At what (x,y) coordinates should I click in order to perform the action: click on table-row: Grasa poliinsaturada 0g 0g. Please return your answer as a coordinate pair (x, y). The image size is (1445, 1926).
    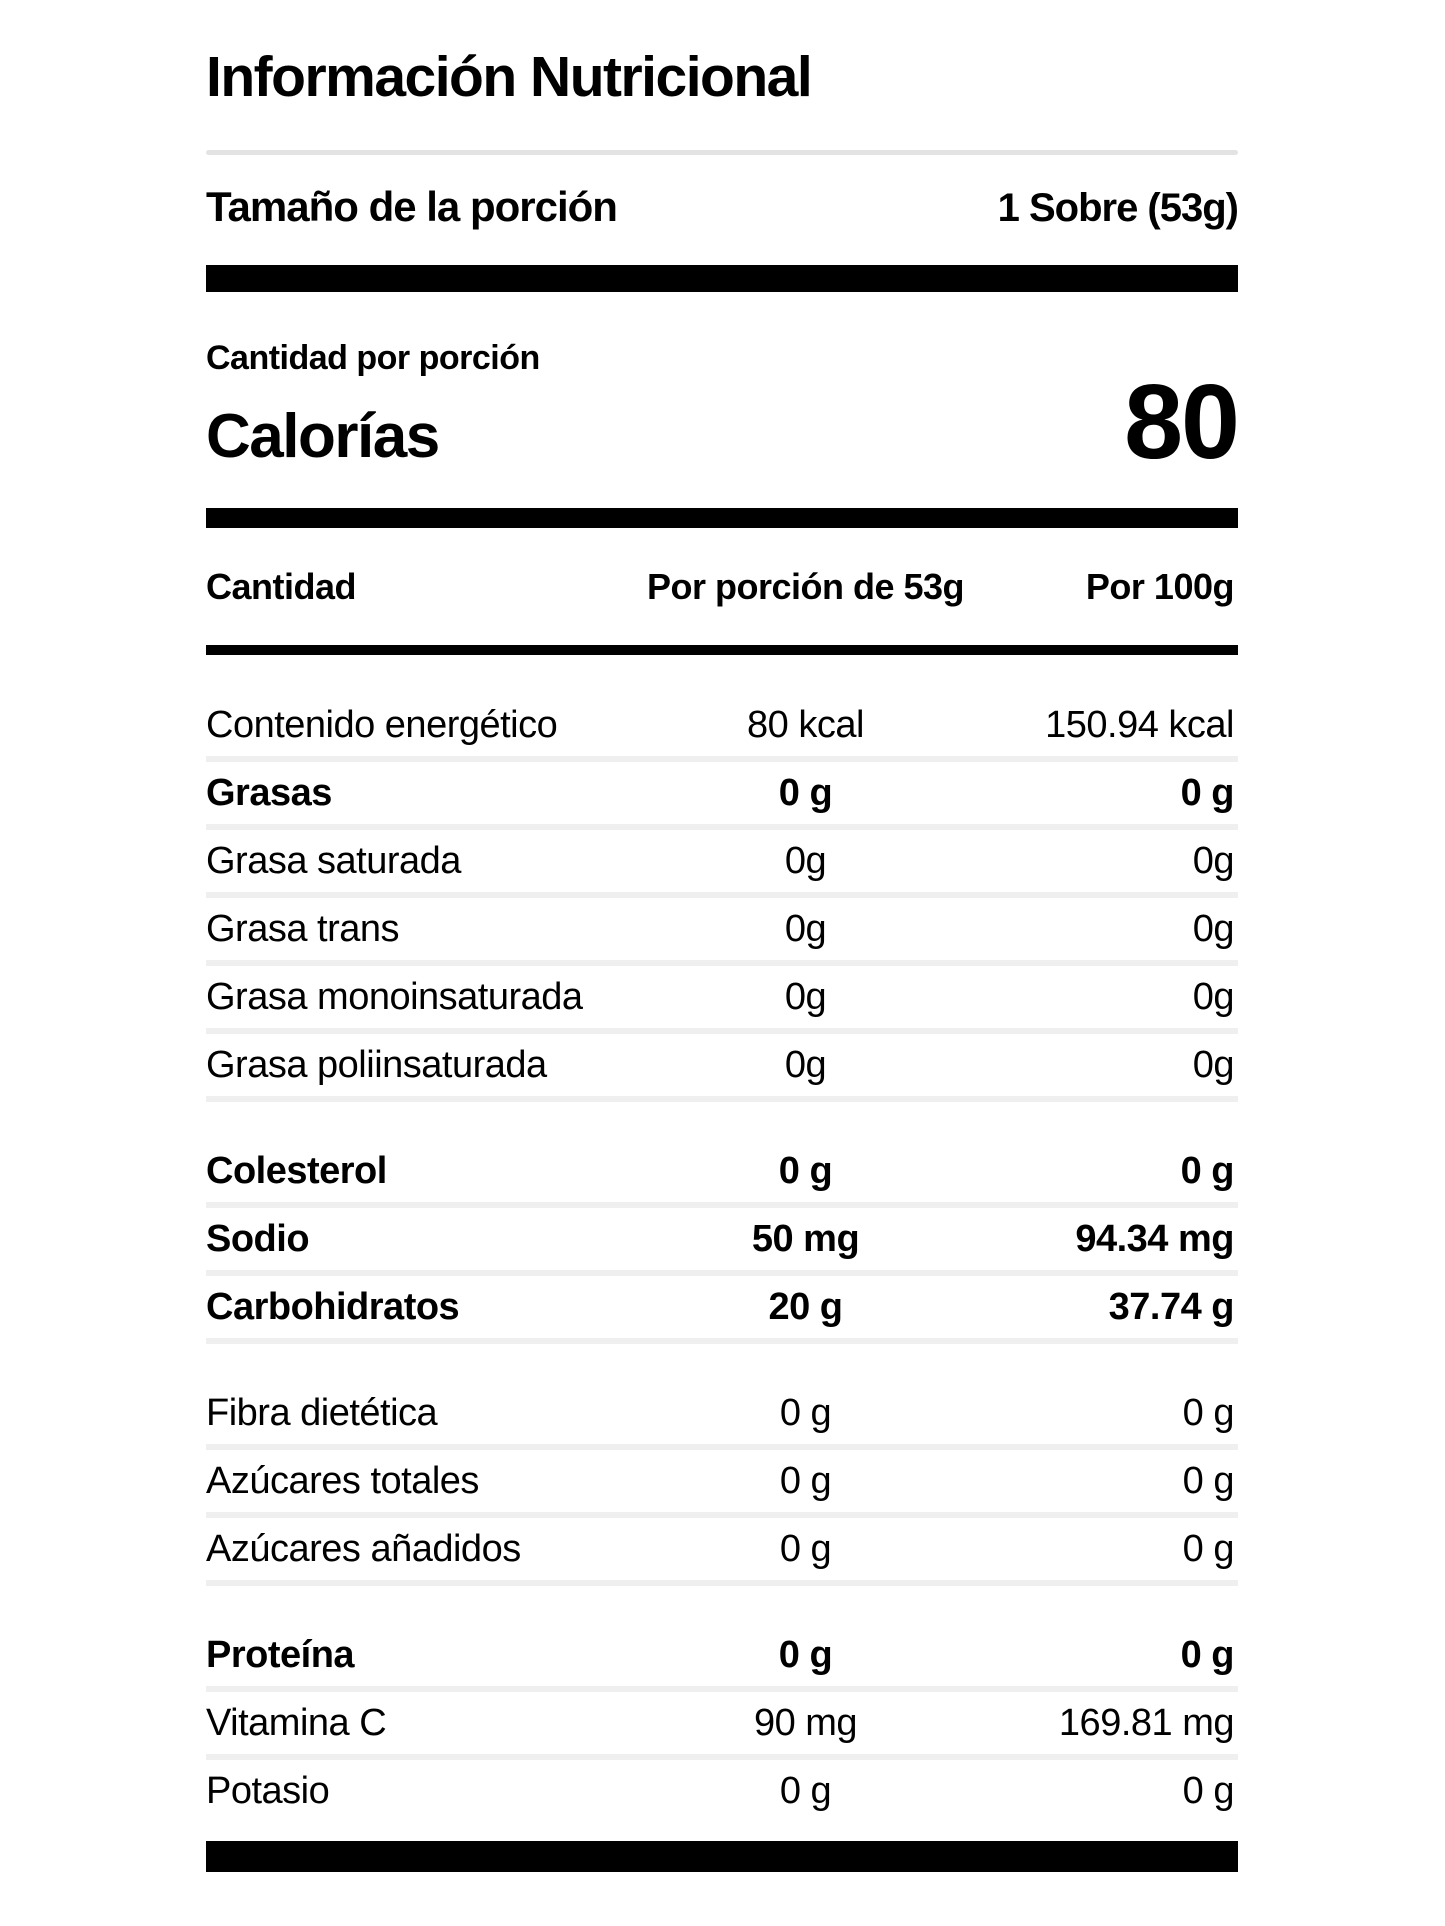
    Looking at the image, I should click on (722, 1068).